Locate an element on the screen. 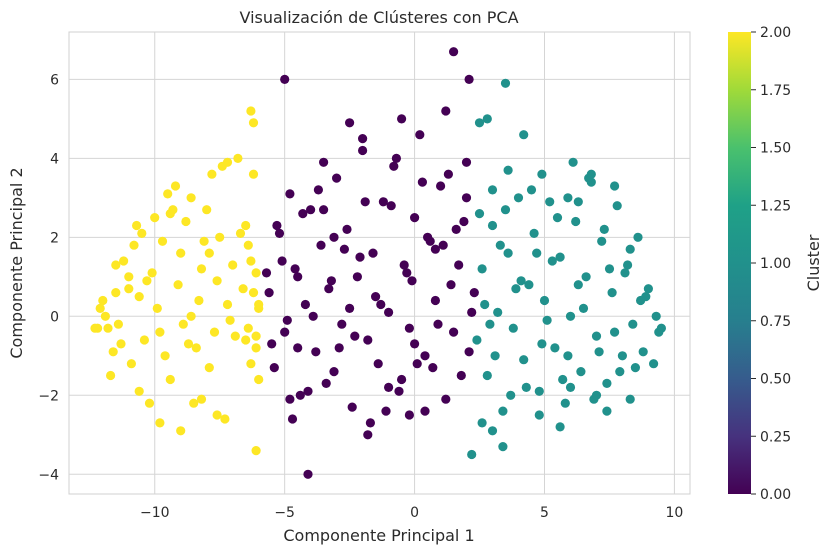 The image size is (831, 556). y-axis-ticks: −4 −2 0 2 4 6 is located at coordinates (48, 277).